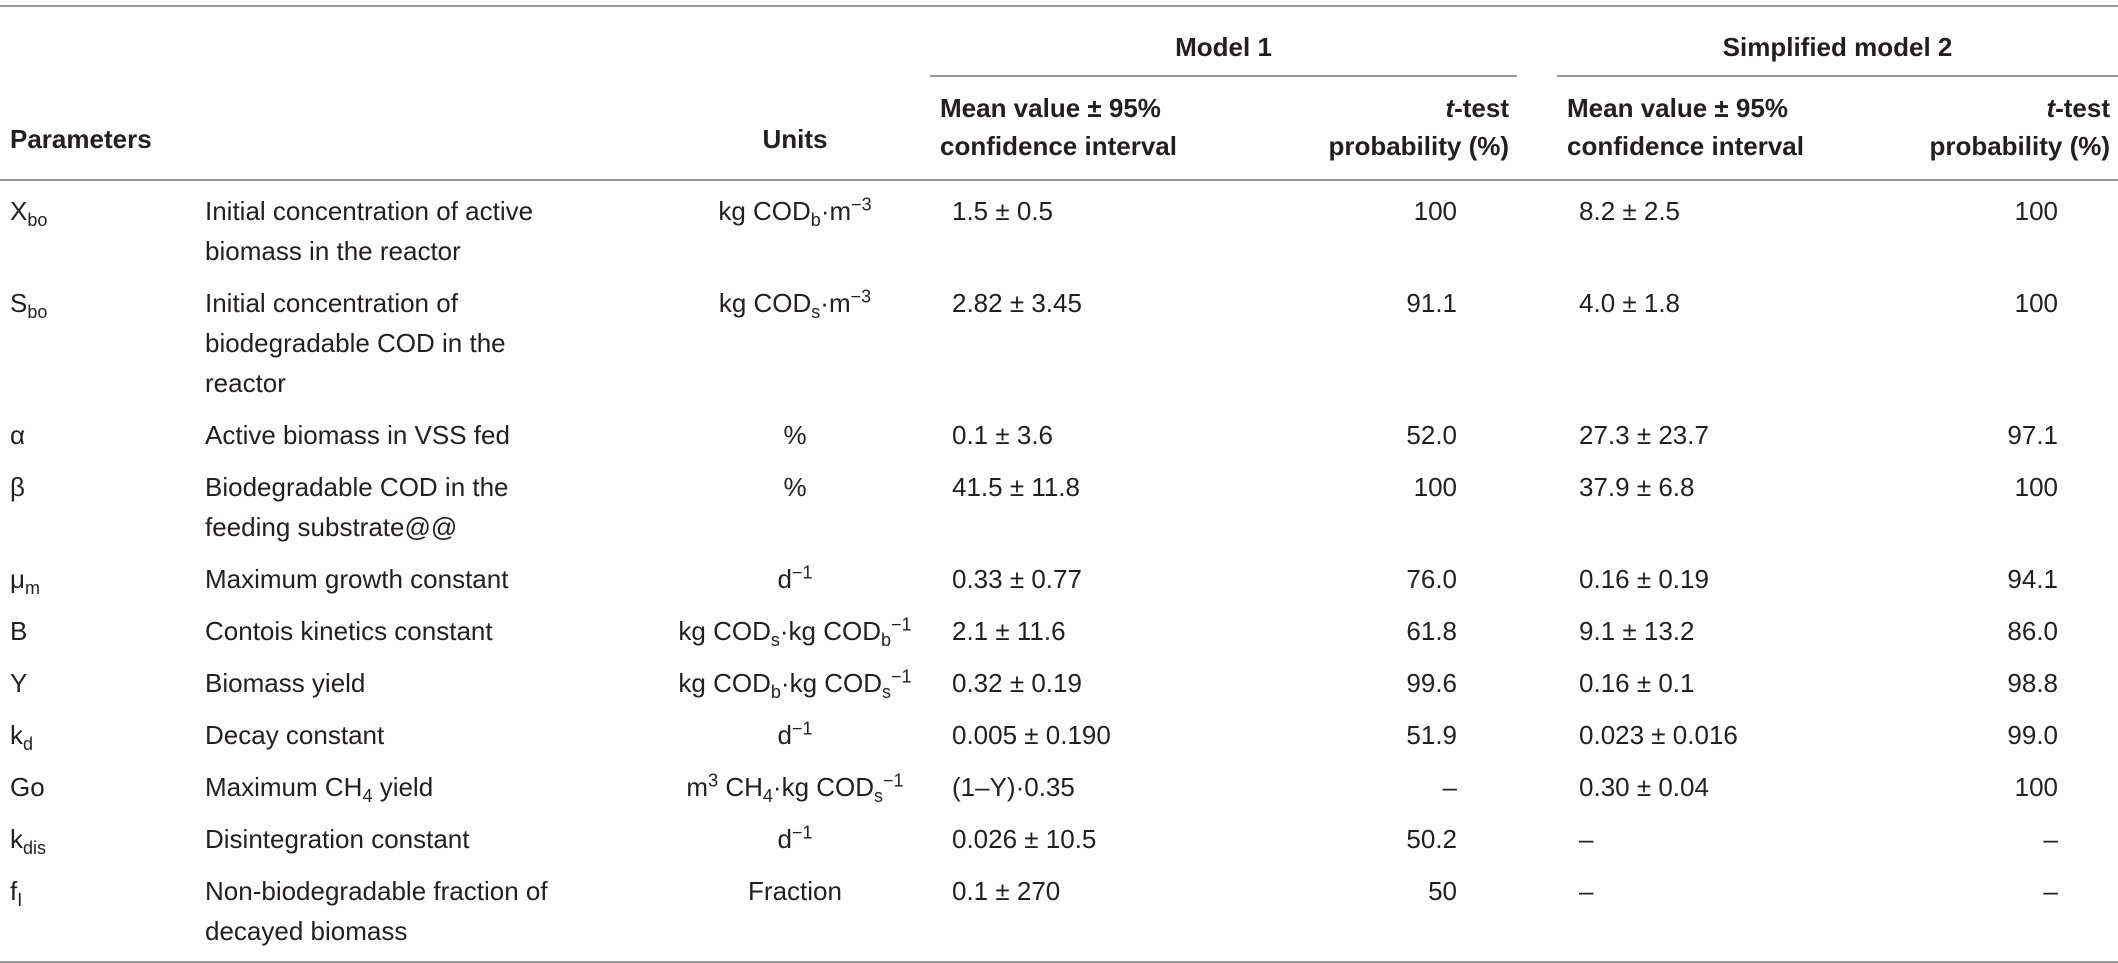 The width and height of the screenshot is (2118, 963). I want to click on parameter-description: Disintegration constant, so click(337, 839).